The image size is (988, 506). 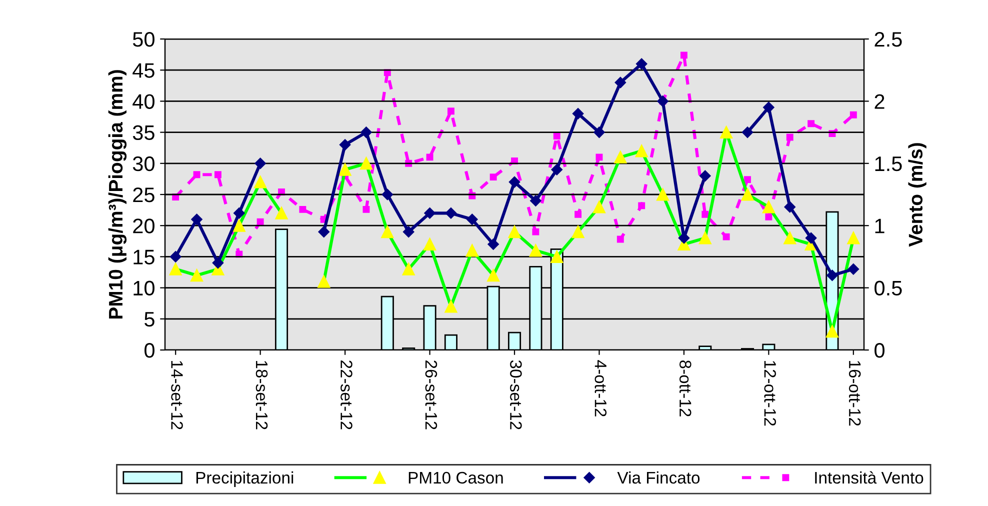 I want to click on y-axis-title: PM10 (μg/m³)/Pioggia (mm), so click(x=117, y=194).